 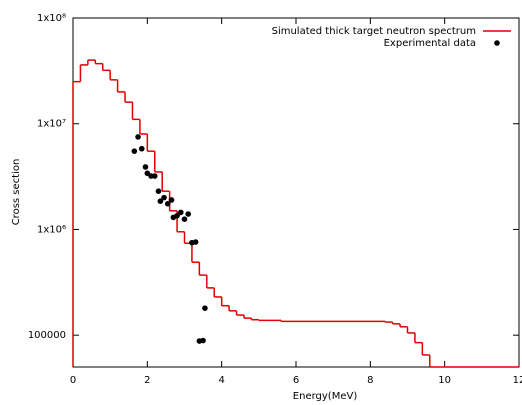 What do you see at coordinates (147, 380) in the screenshot?
I see `x-tick-label: 2` at bounding box center [147, 380].